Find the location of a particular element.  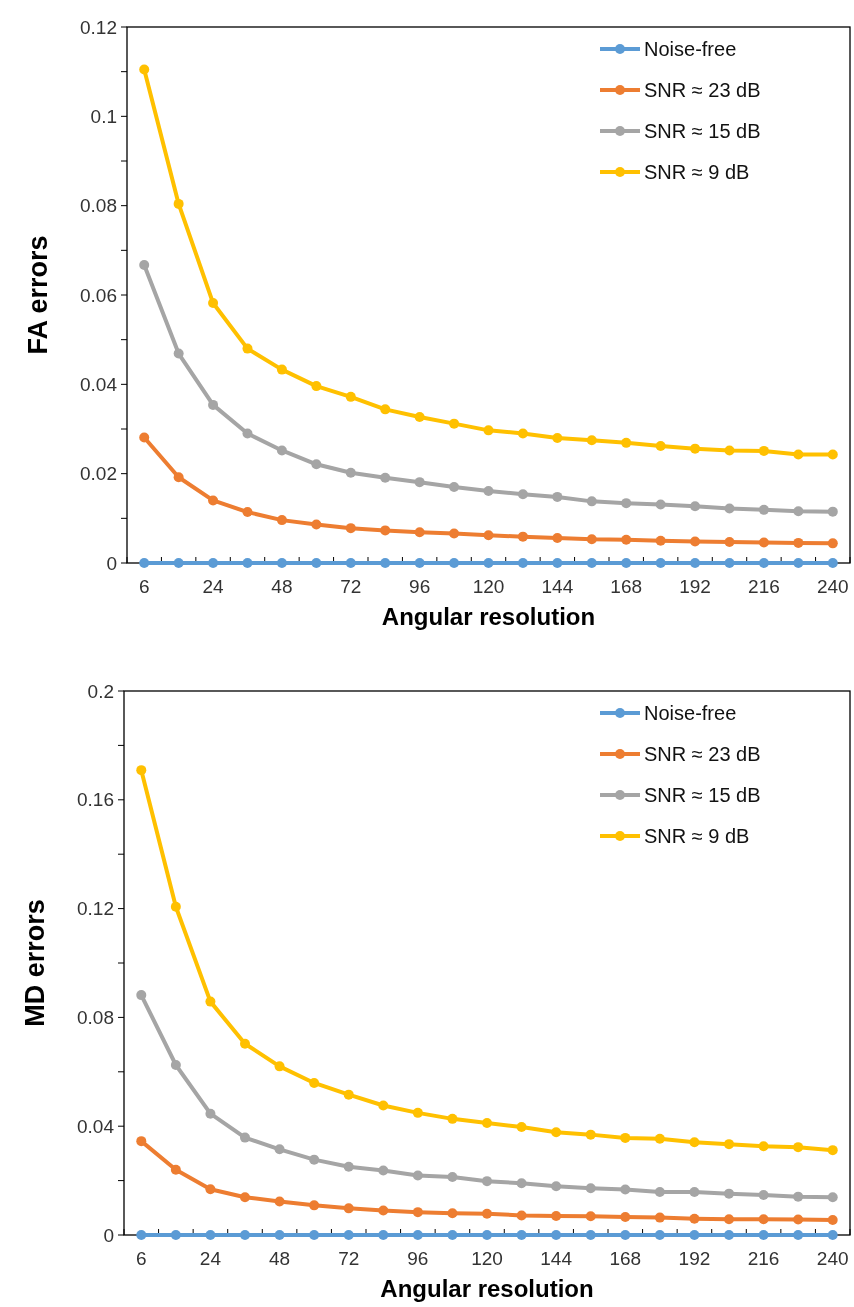

x-axis-title: Angular resolution is located at coordinates (488, 616).